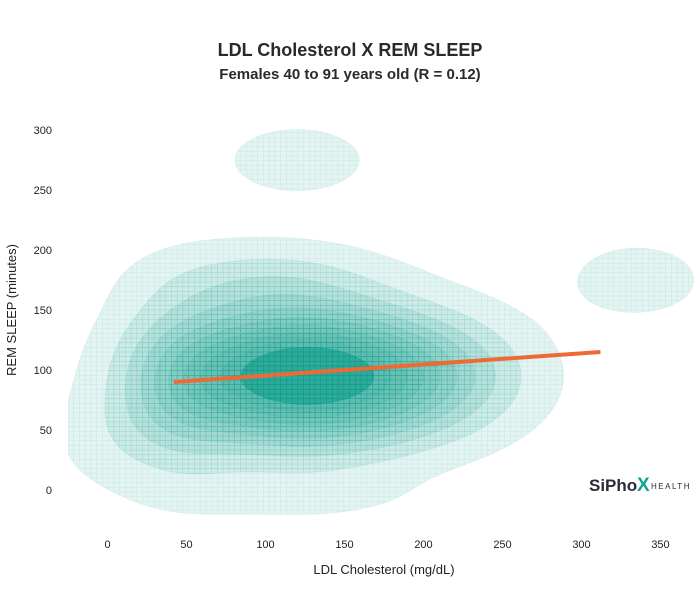 The image size is (700, 600). What do you see at coordinates (643, 485) in the screenshot?
I see `brand-name-x: X` at bounding box center [643, 485].